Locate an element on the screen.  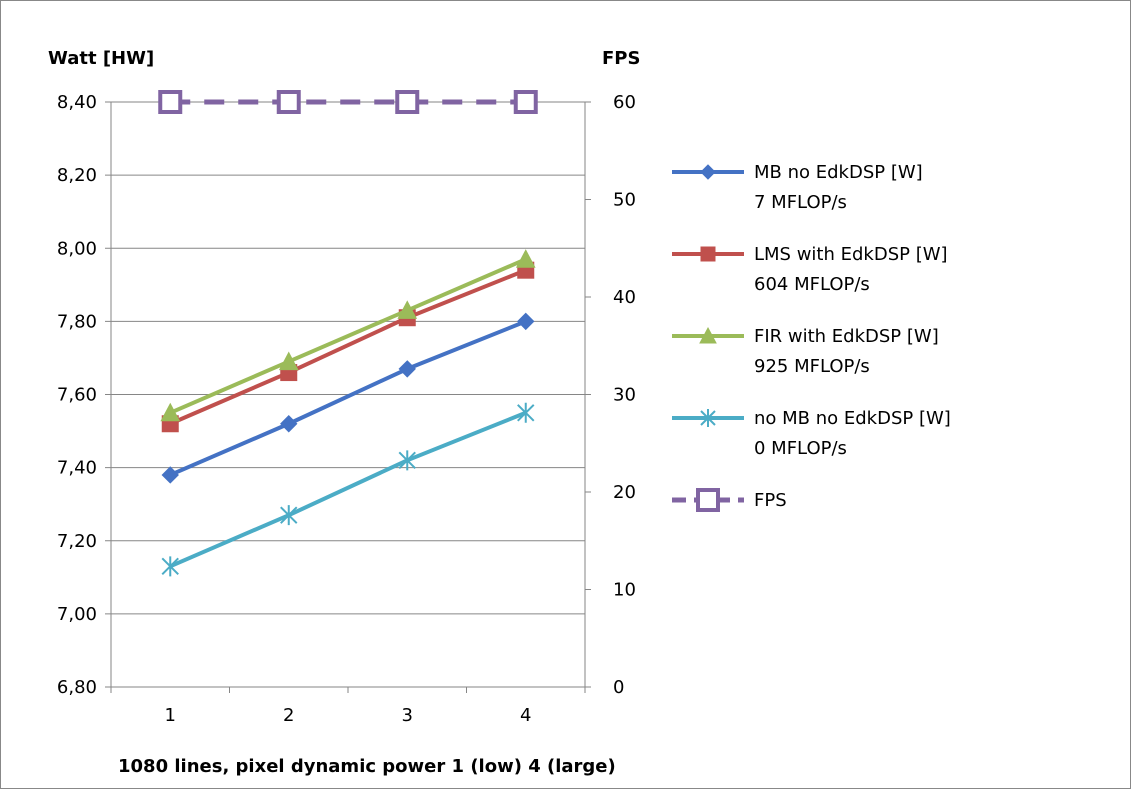
legend-sublabel: 7 MFLOP/s is located at coordinates (800, 202).